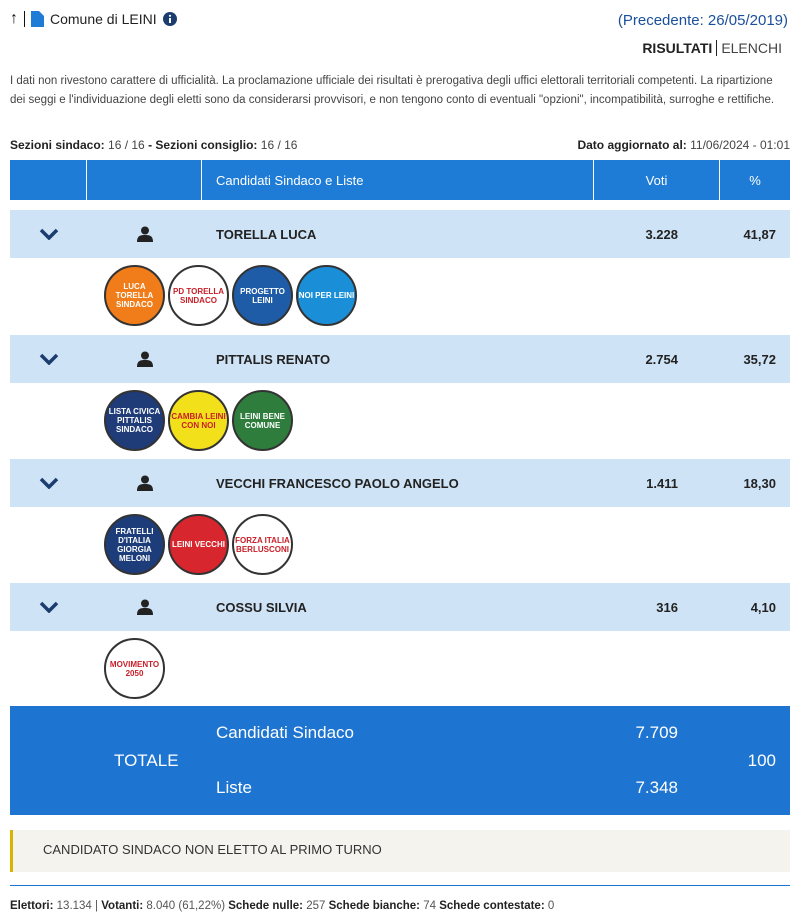  I want to click on value: 257, so click(316, 906).